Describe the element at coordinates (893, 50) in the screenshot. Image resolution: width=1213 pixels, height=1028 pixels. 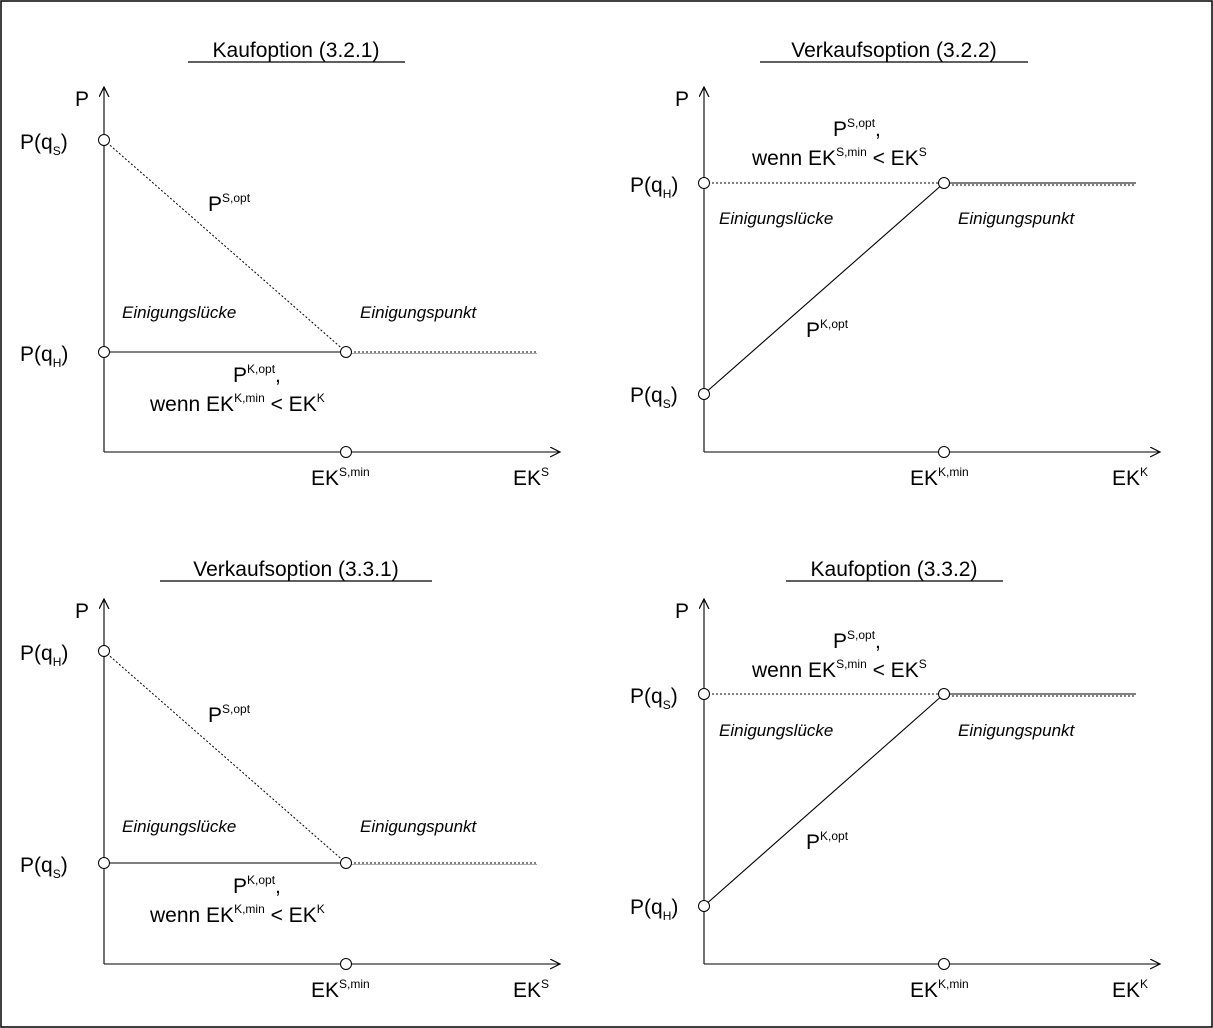
I see `panel-title: Verkaufsoption (3.2.2)` at that location.